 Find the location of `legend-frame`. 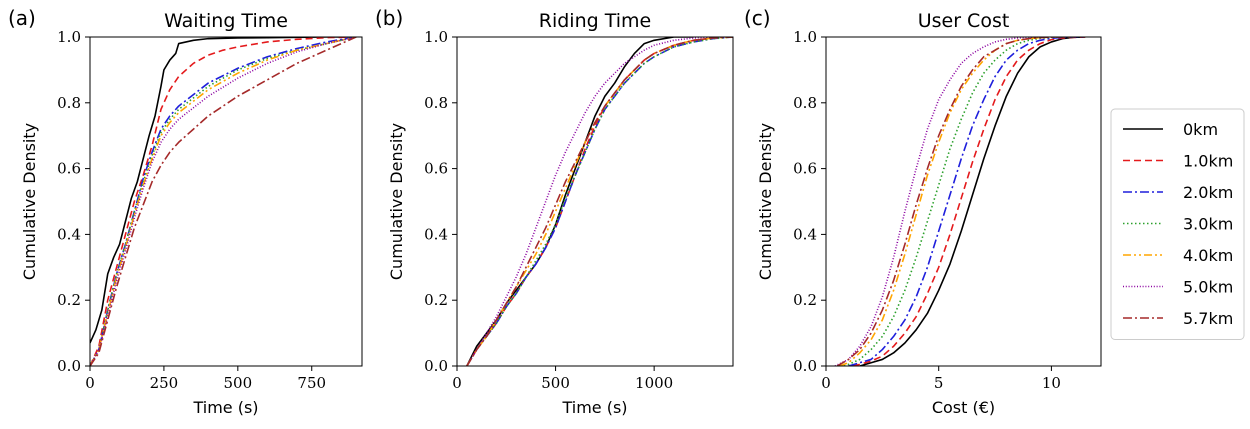

legend-frame is located at coordinates (1177, 224).